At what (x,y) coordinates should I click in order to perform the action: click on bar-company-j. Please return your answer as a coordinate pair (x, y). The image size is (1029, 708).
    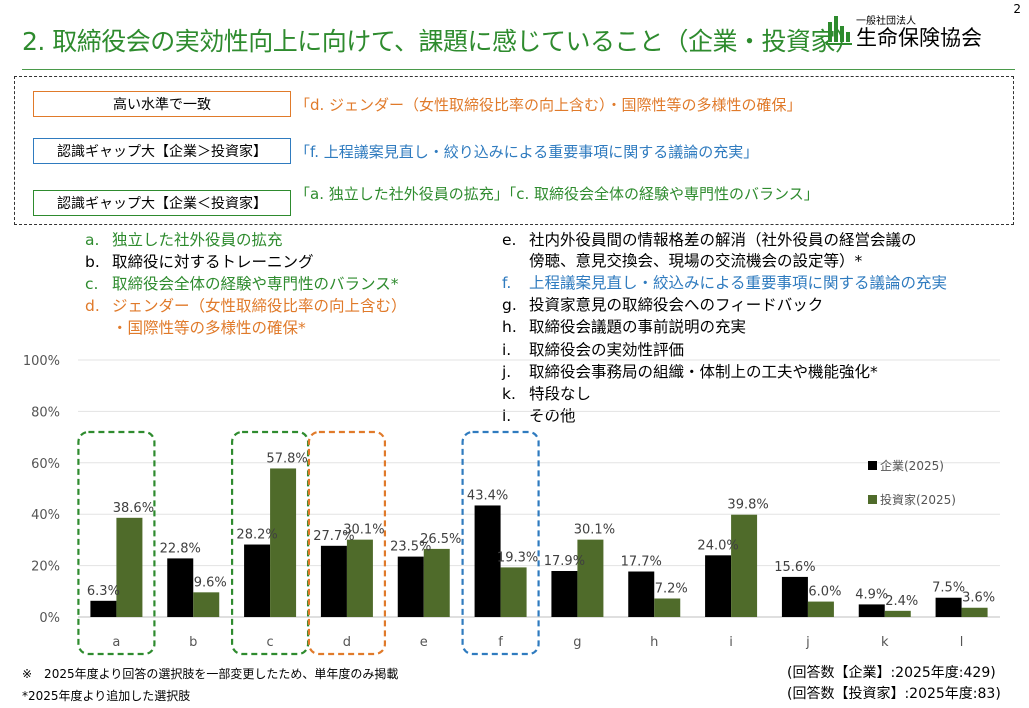
    Looking at the image, I should click on (794, 596).